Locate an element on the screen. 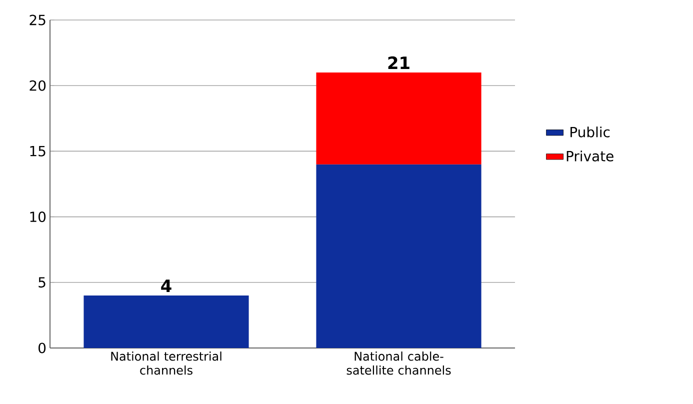 This screenshot has height=404, width=693. y-tick-label: 25 is located at coordinates (38, 20).